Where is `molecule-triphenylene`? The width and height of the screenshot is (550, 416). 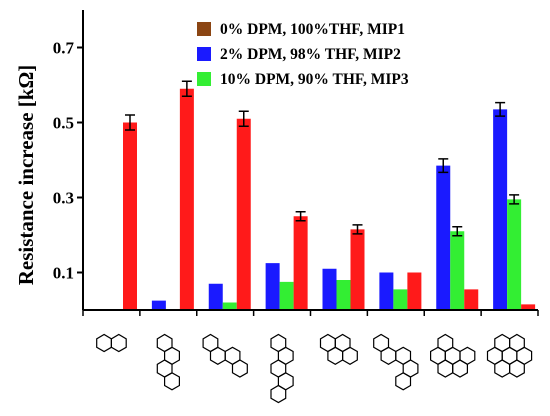
molecule-triphenylene is located at coordinates (338, 349).